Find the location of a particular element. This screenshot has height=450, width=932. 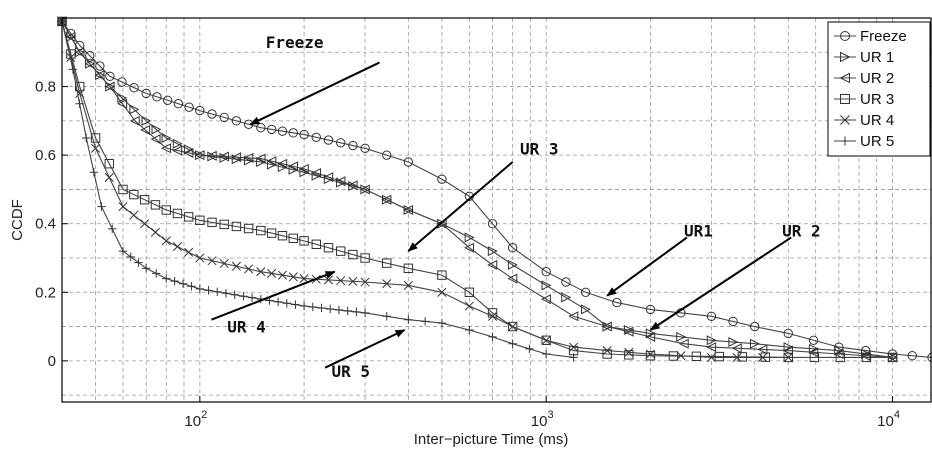

annotation-ur1: UR1 is located at coordinates (659, 259).